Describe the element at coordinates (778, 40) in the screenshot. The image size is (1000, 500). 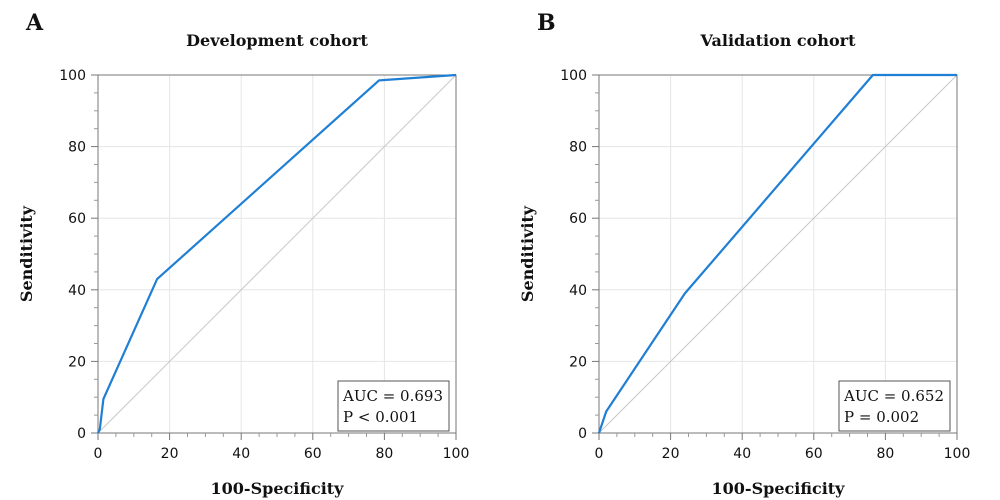
I see `chart-title: Validation cohort` at that location.